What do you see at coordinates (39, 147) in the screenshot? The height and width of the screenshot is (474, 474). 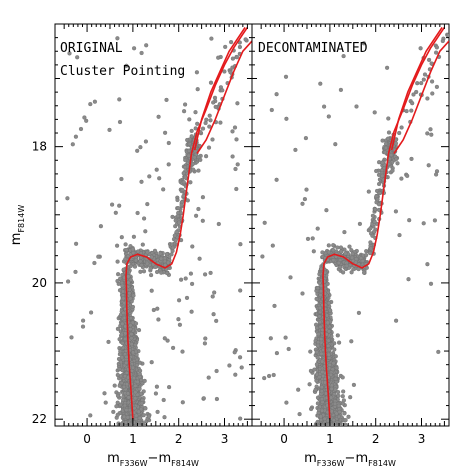 I see `y-tick-label: 18` at bounding box center [39, 147].